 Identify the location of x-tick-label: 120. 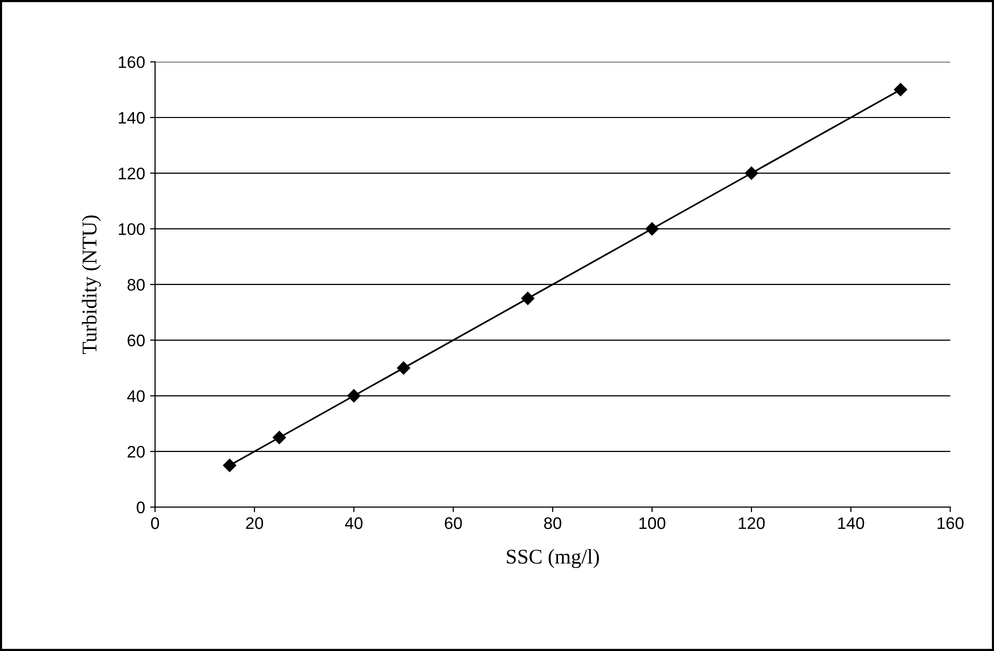
(751, 523).